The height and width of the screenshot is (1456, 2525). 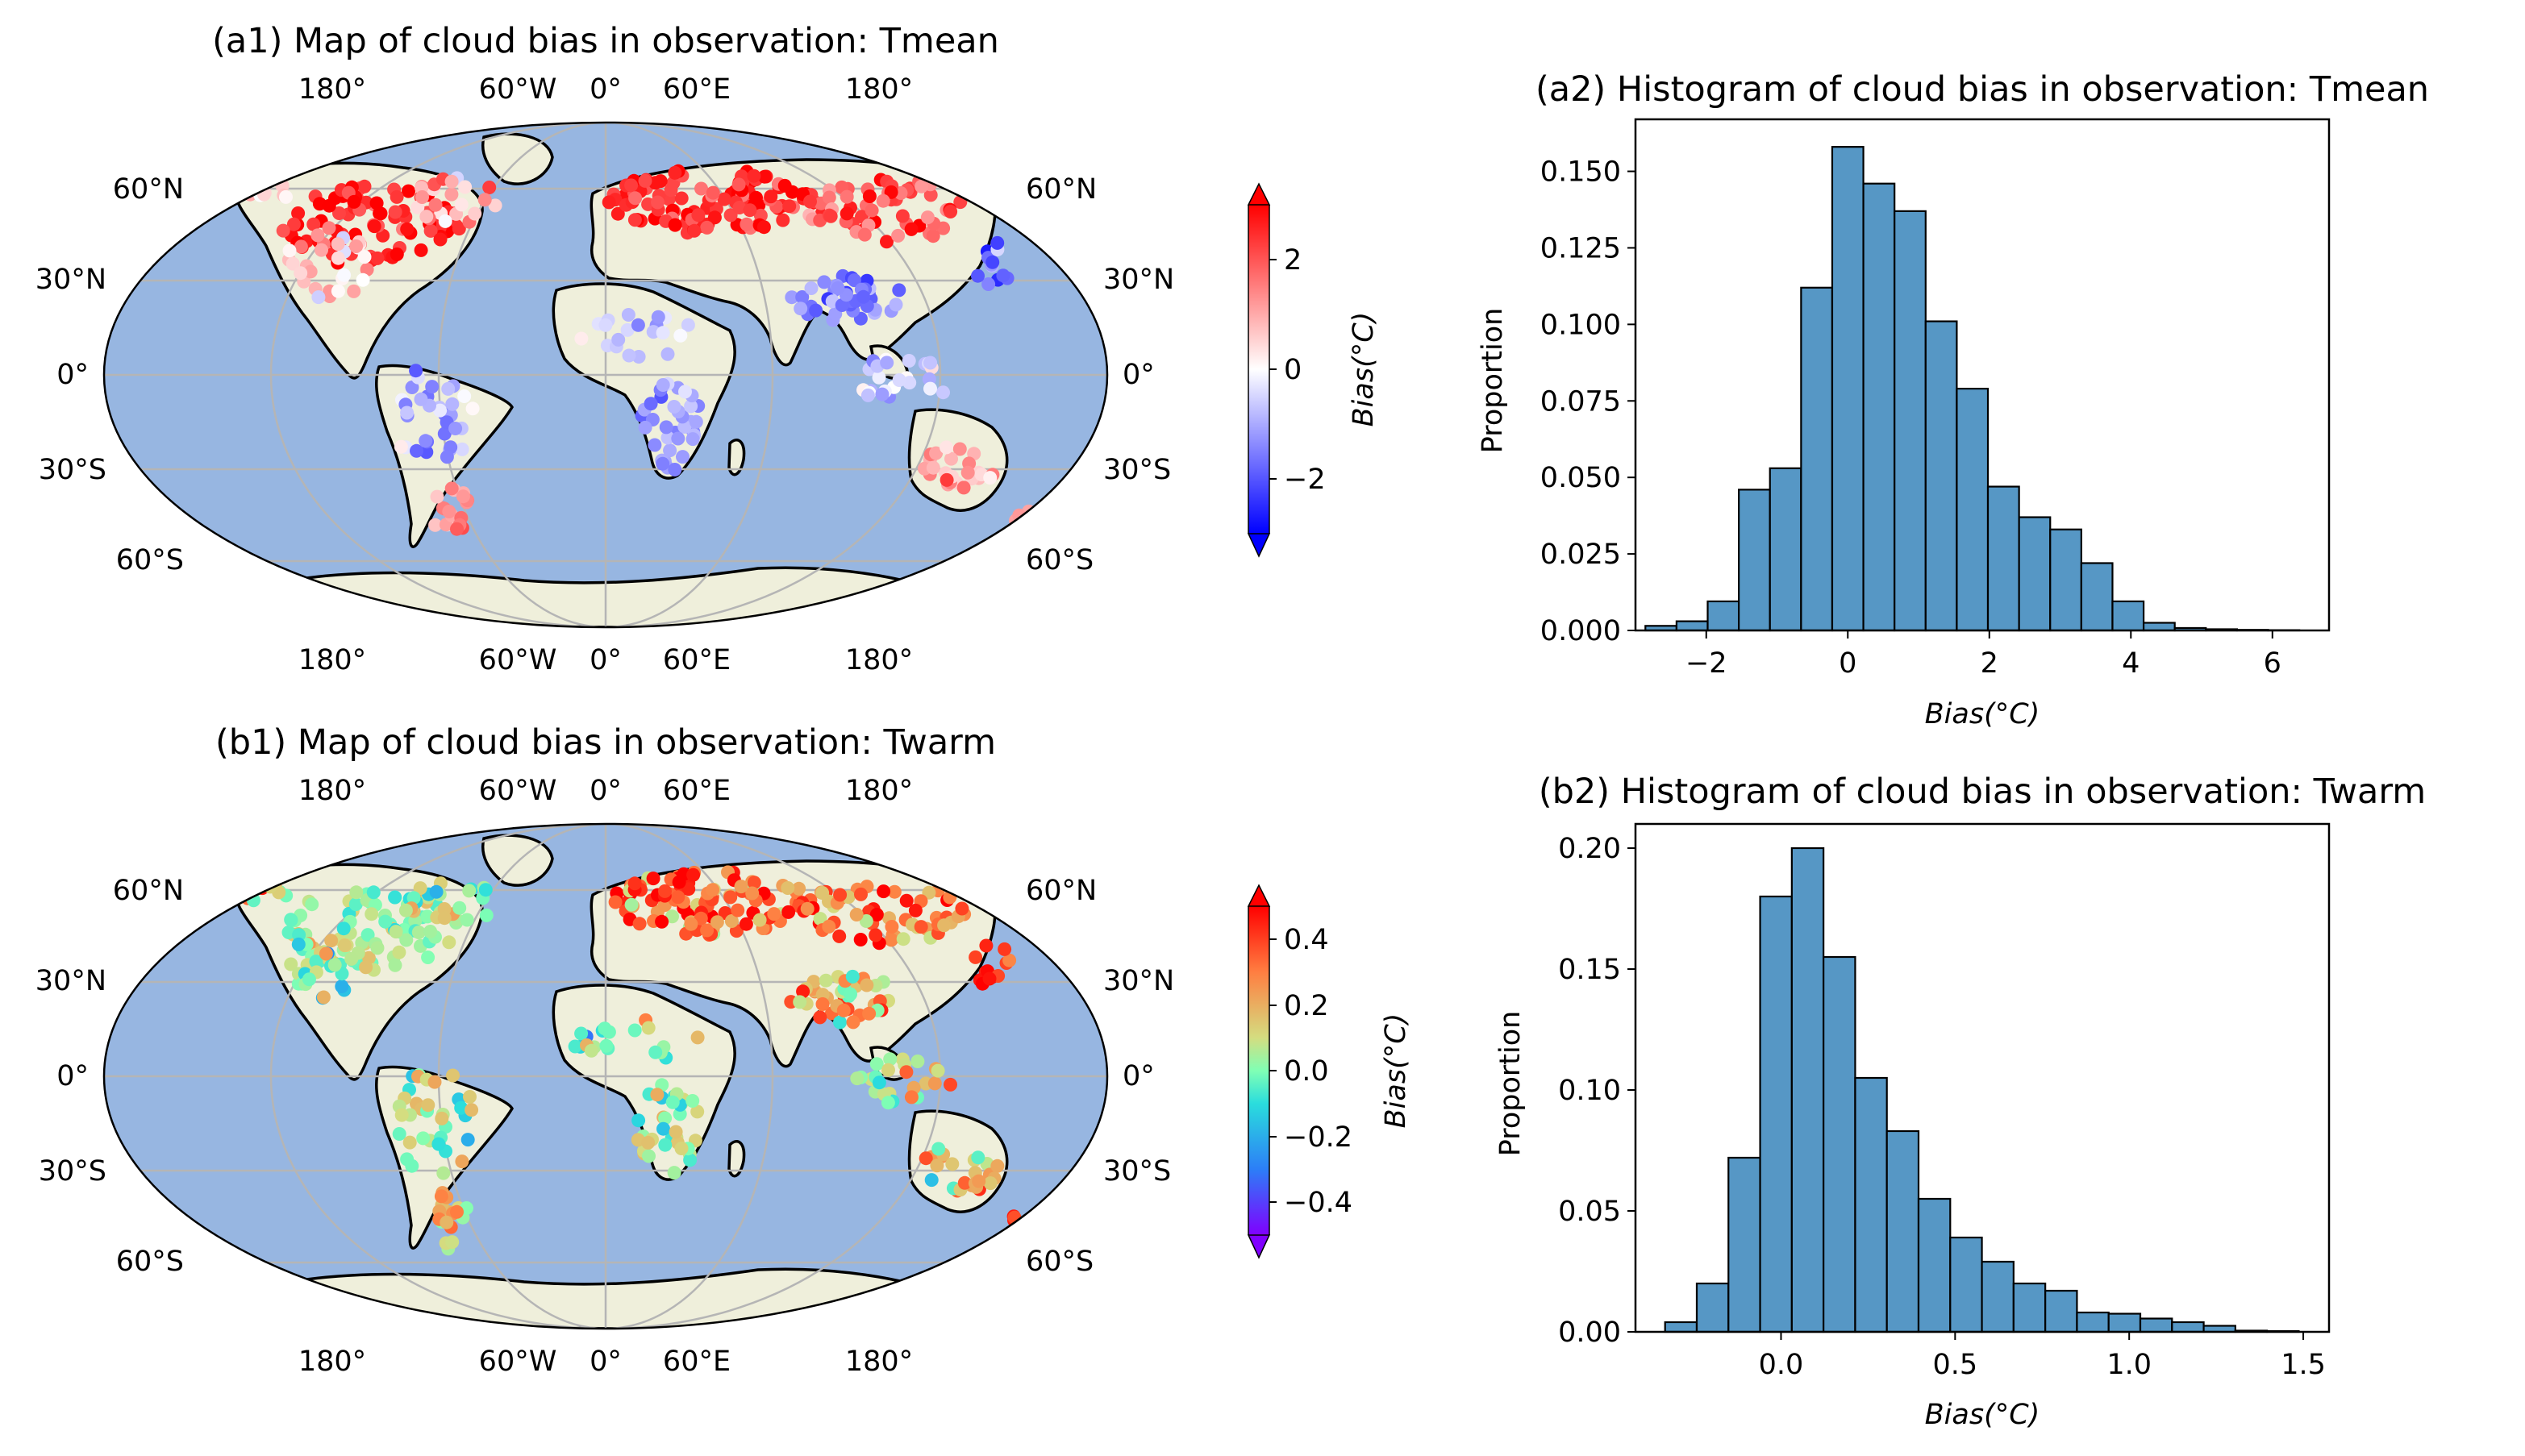 I want to click on x-tick-label: 6, so click(x=2272, y=663).